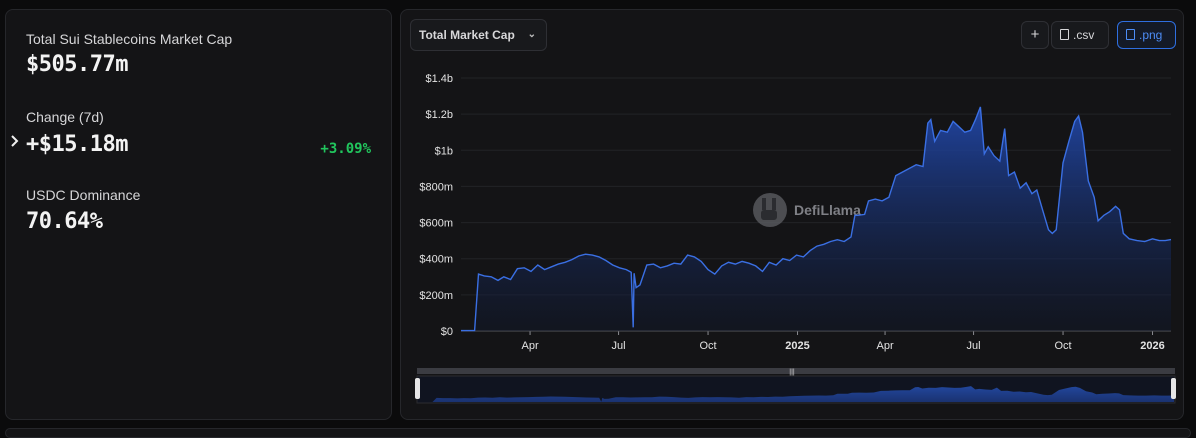 The width and height of the screenshot is (1196, 438). Describe the element at coordinates (77, 64) in the screenshot. I see `market-cap-value: $505.77m` at that location.